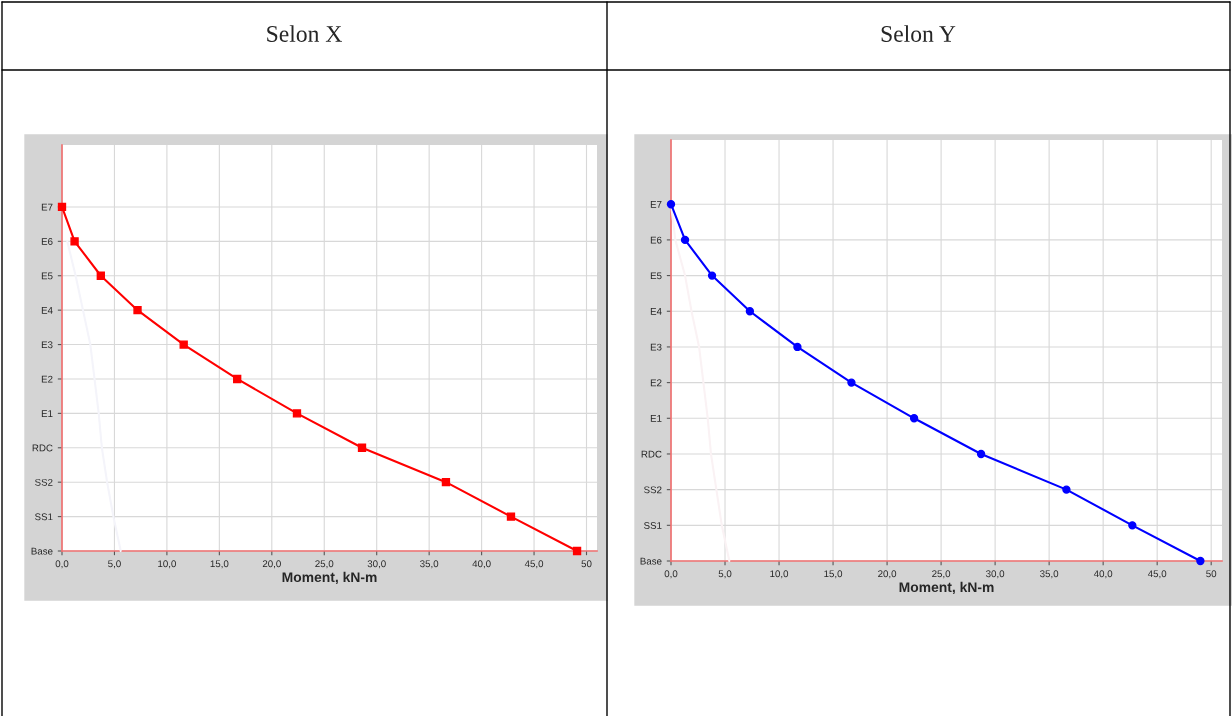  What do you see at coordinates (918, 33) in the screenshot?
I see `chart-title: Selon Y` at bounding box center [918, 33].